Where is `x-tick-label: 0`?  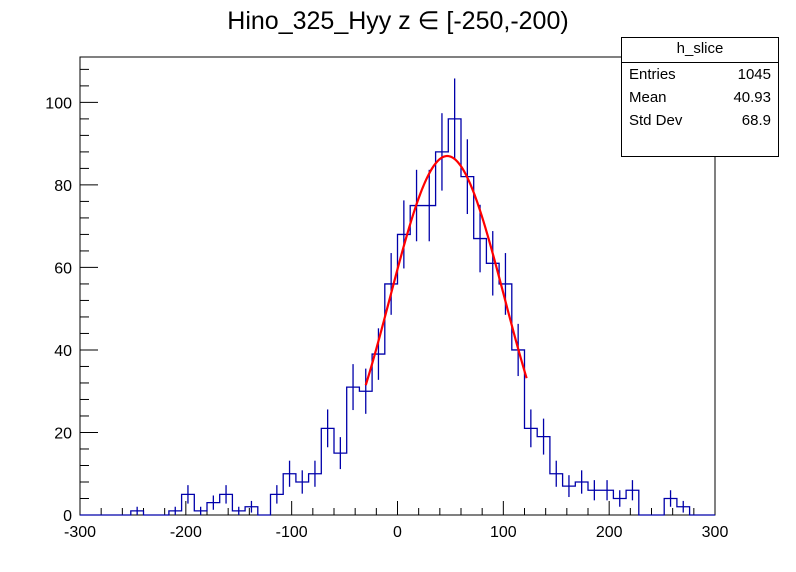 x-tick-label: 0 is located at coordinates (397, 532).